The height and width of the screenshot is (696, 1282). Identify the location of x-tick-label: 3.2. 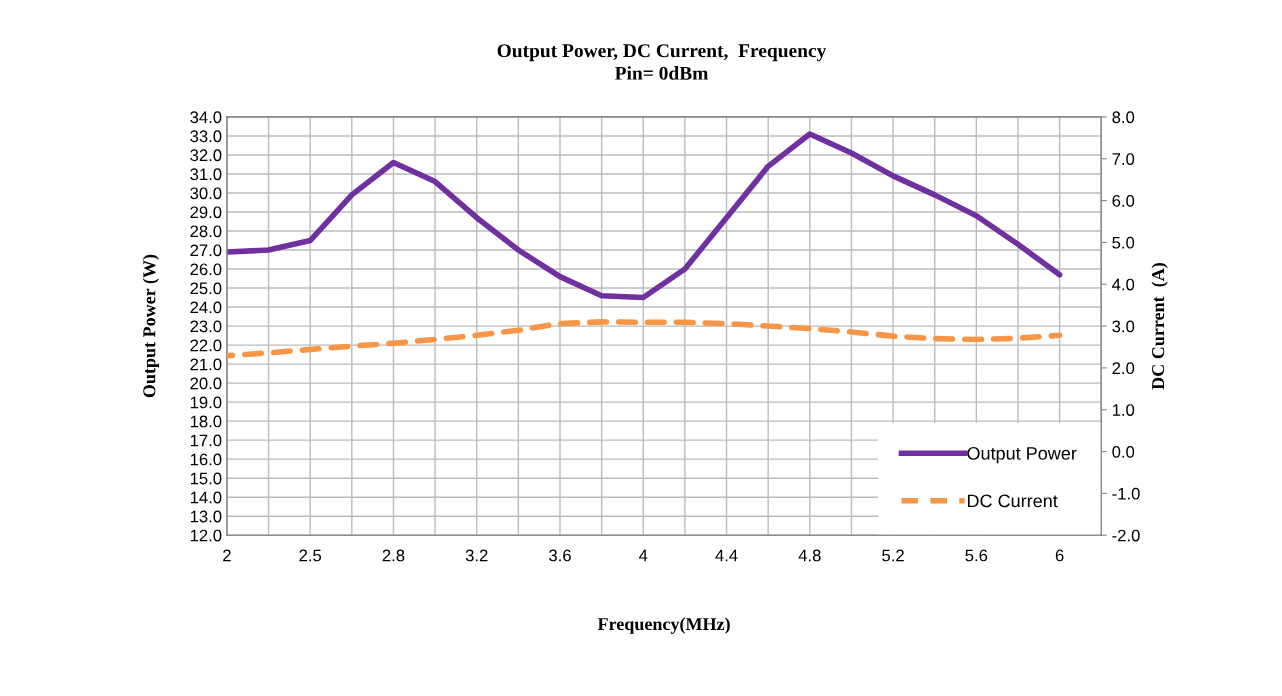
(476, 555).